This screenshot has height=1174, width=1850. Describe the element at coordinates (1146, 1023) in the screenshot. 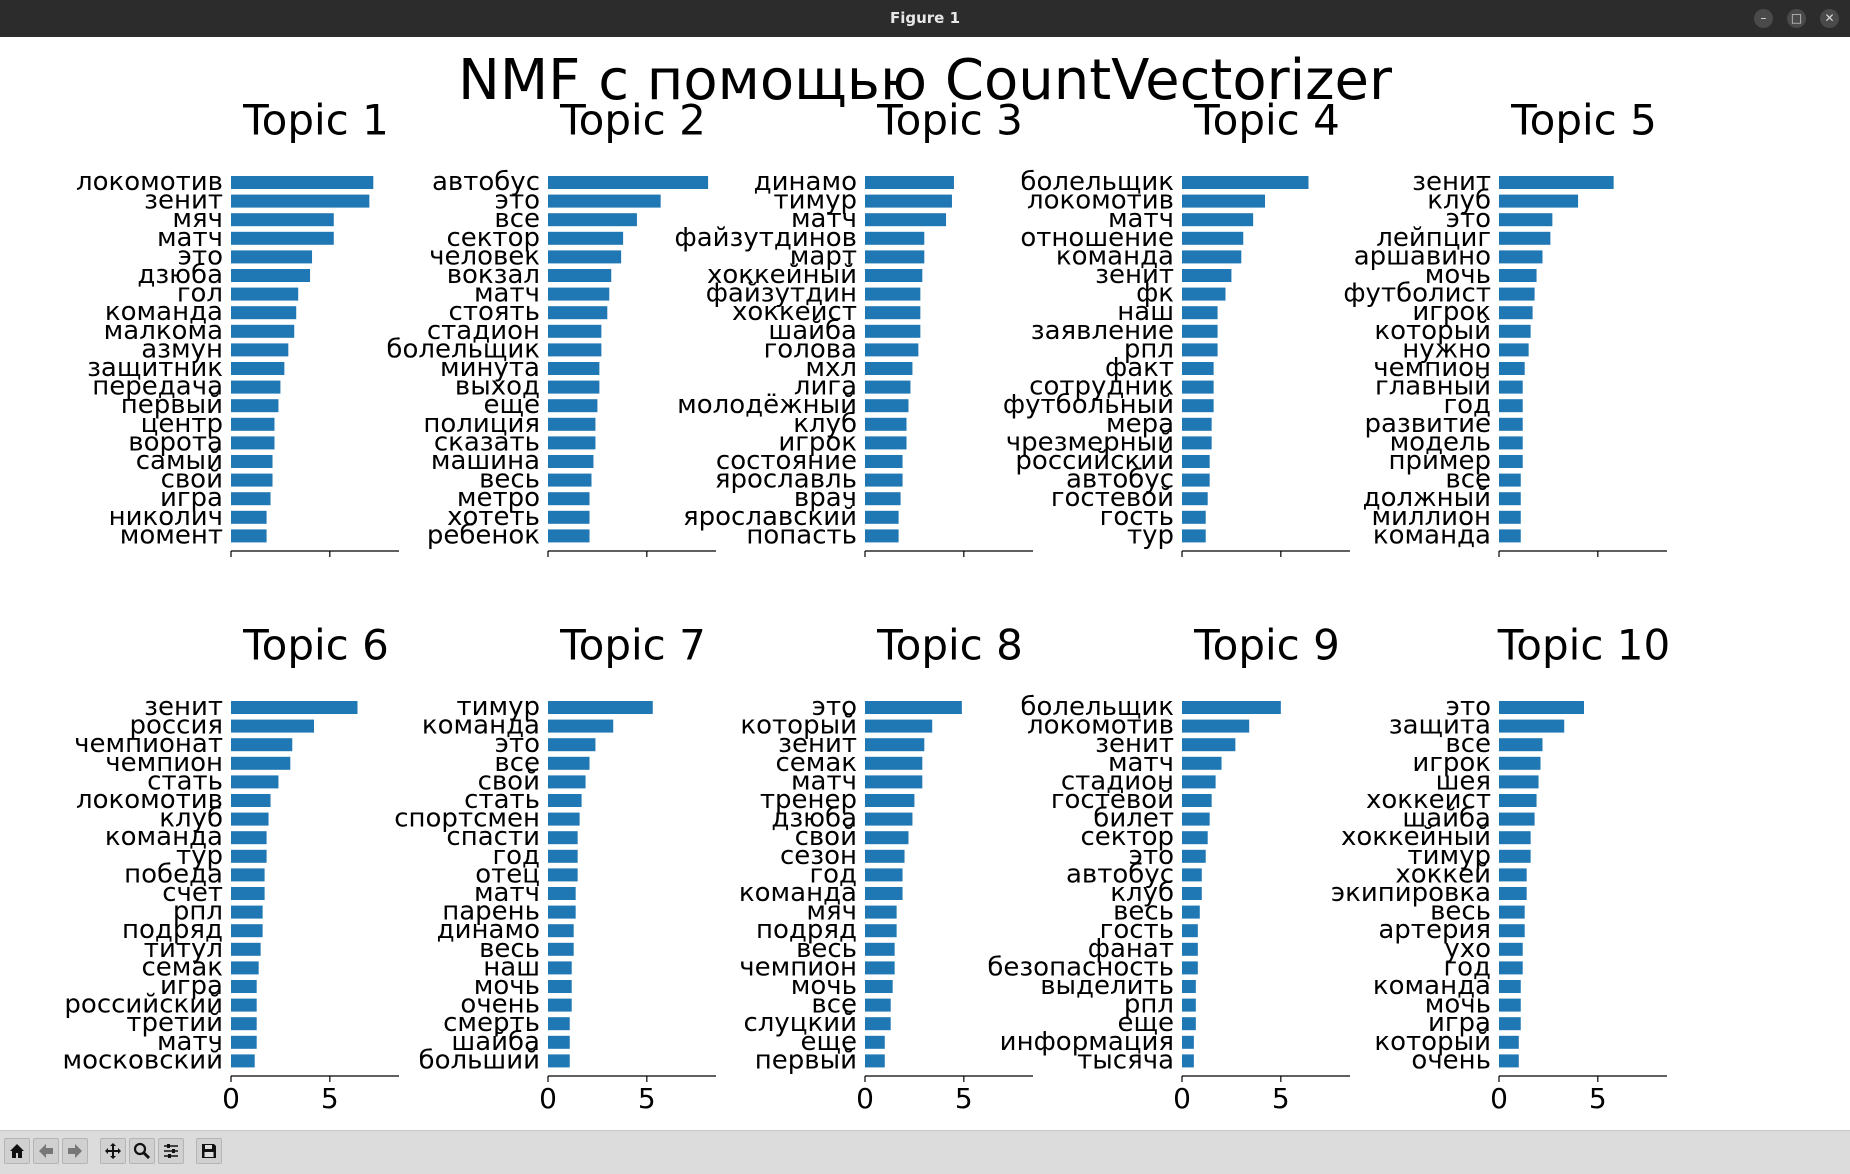

I see `word-label: еще` at that location.